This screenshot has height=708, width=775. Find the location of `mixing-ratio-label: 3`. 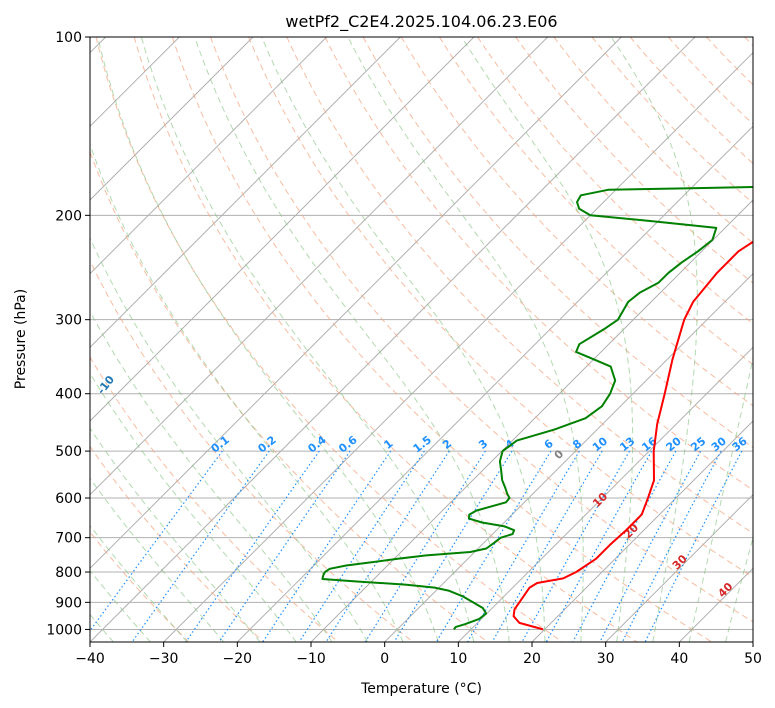

mixing-ratio-label: 3 is located at coordinates (483, 444).